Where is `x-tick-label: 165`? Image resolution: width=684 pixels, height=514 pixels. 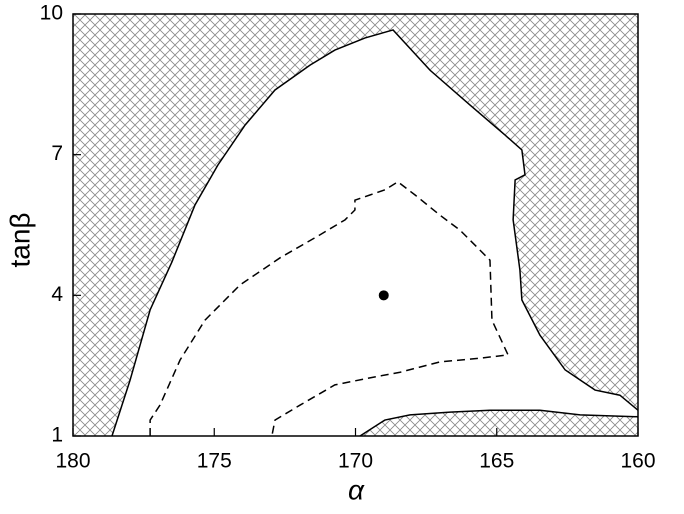 x-tick-label: 165 is located at coordinates (496, 461).